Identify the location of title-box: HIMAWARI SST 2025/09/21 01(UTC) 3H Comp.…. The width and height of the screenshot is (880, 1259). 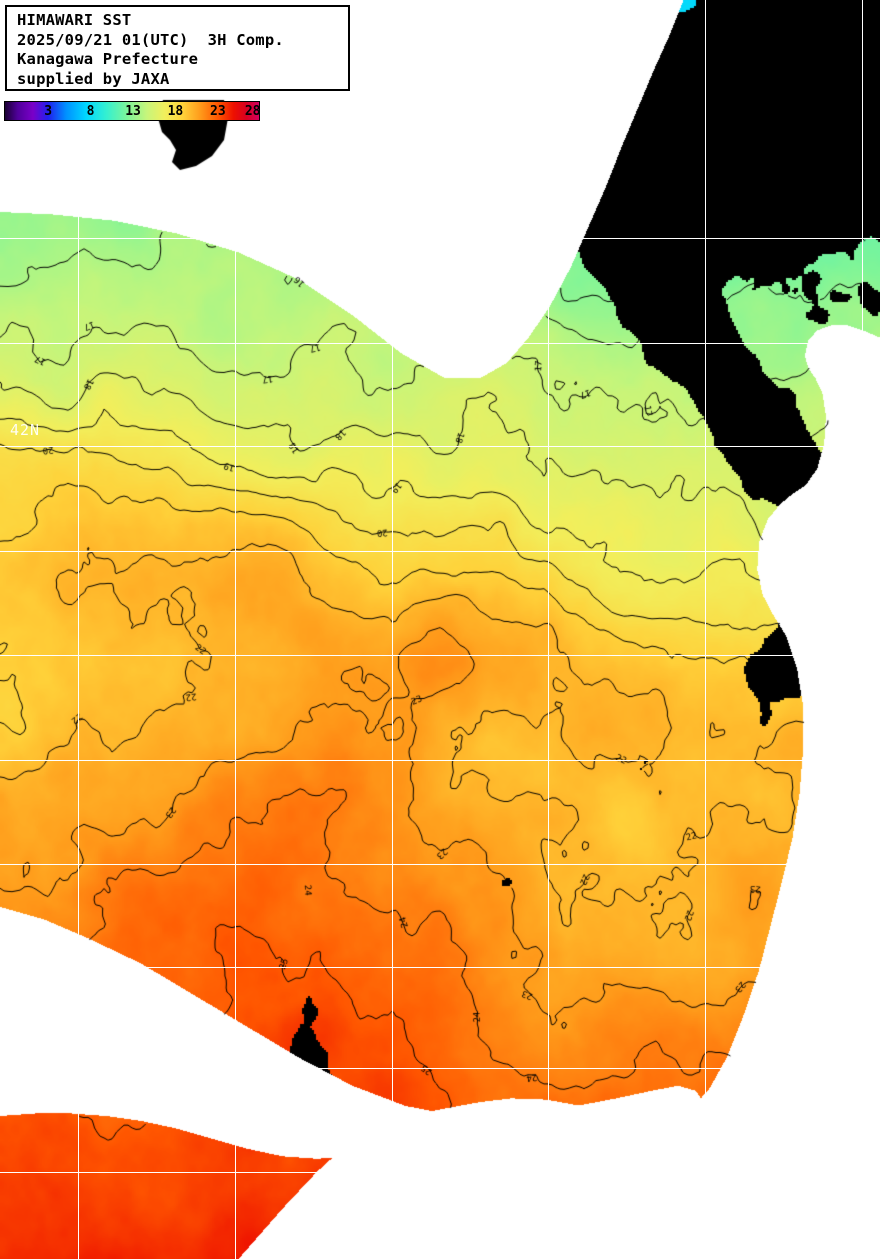
(177, 48).